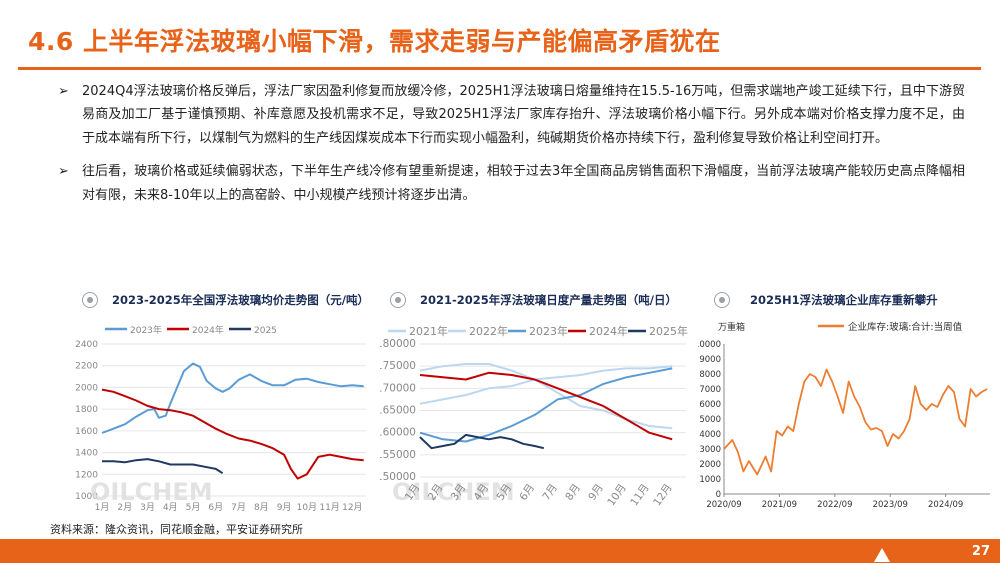  I want to click on y-tick-label: 2200, so click(86, 367).